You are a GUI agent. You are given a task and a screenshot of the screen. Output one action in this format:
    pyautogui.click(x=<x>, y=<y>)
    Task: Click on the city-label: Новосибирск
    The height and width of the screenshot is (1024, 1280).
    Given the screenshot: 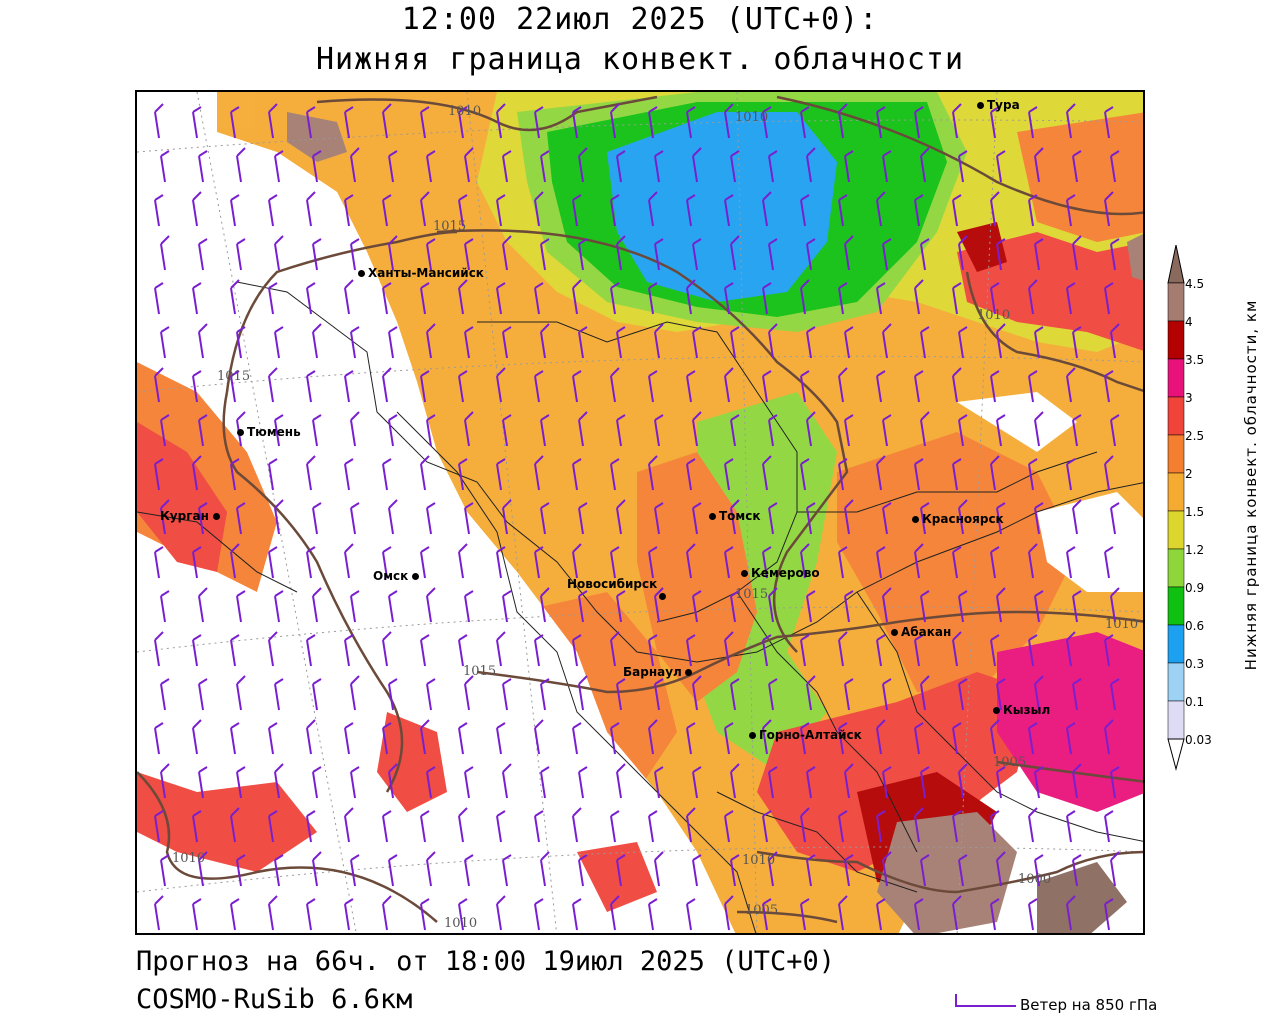 What is the action you would take?
    pyautogui.click(x=612, y=584)
    